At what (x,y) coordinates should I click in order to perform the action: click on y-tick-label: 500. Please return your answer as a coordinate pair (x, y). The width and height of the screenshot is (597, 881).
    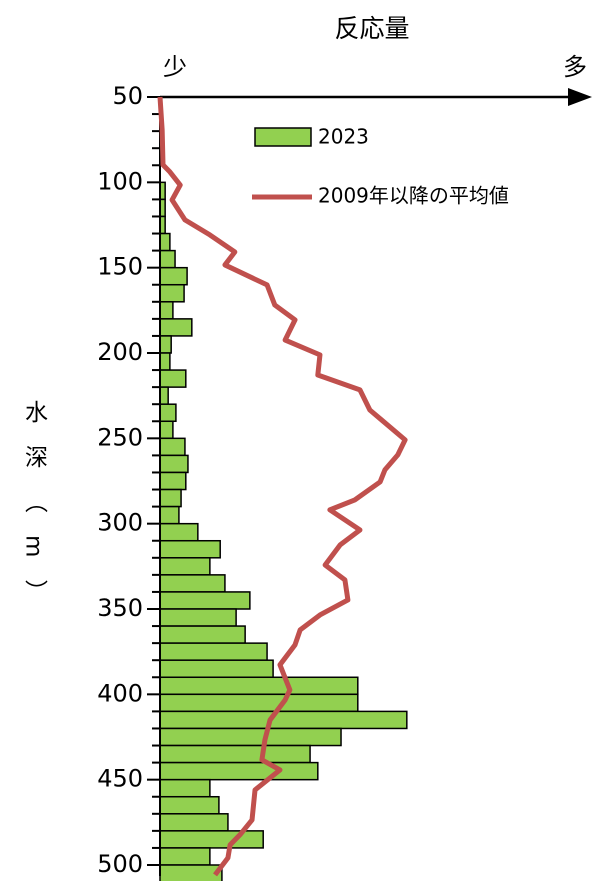
    Looking at the image, I should click on (120, 864).